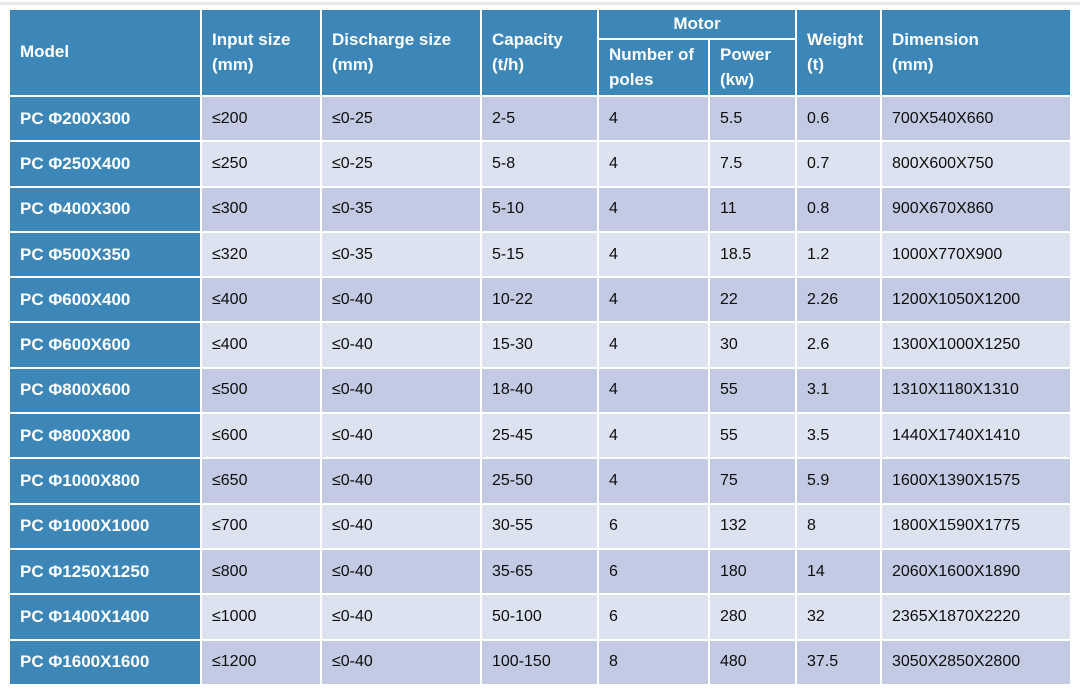  What do you see at coordinates (261, 254) in the screenshot?
I see `cell-input-size: ≤320` at bounding box center [261, 254].